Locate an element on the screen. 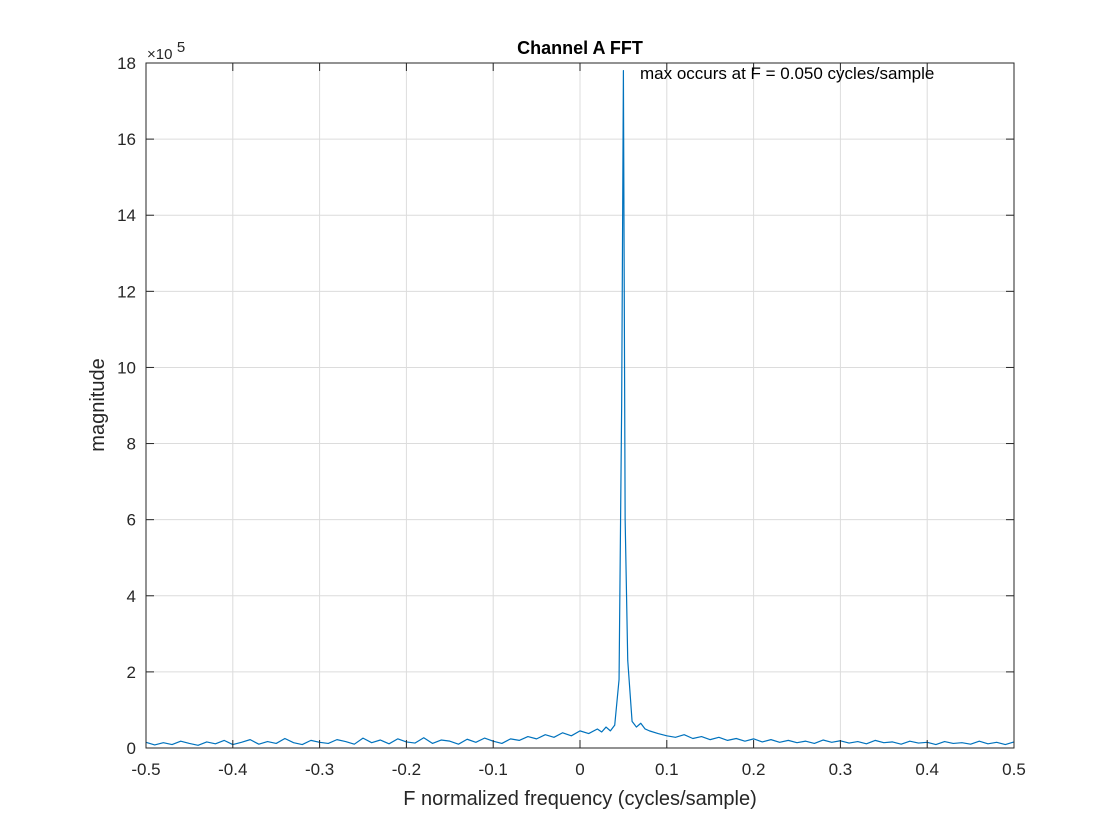 The image size is (1120, 840). x-tick-label: -0.4 is located at coordinates (232, 769).